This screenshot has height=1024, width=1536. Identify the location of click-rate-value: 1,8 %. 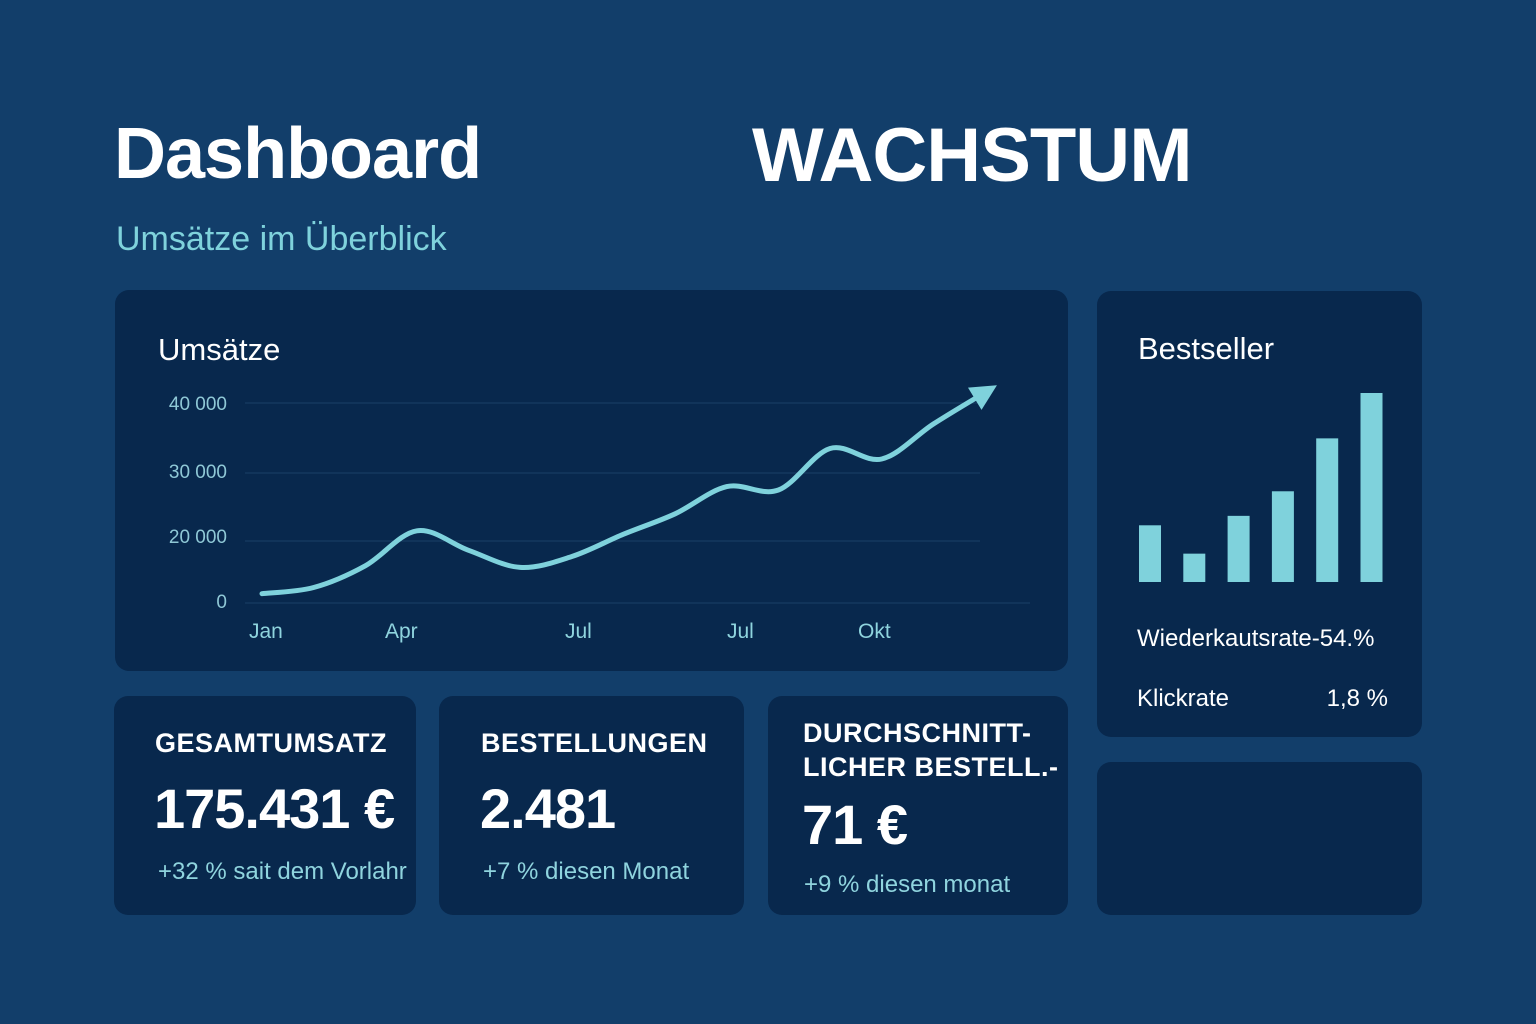
(1357, 698).